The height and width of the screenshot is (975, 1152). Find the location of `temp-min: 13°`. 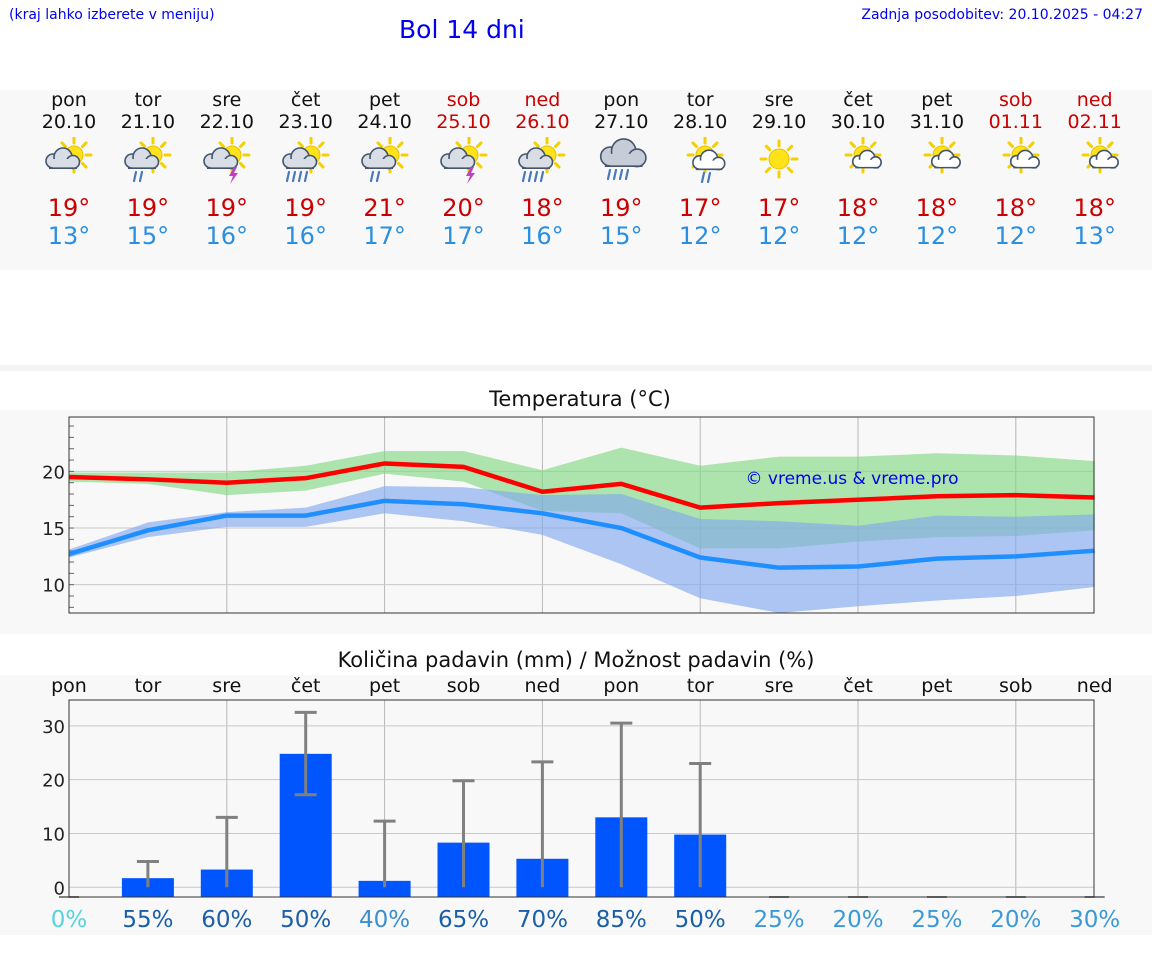

temp-min: 13° is located at coordinates (1094, 236).